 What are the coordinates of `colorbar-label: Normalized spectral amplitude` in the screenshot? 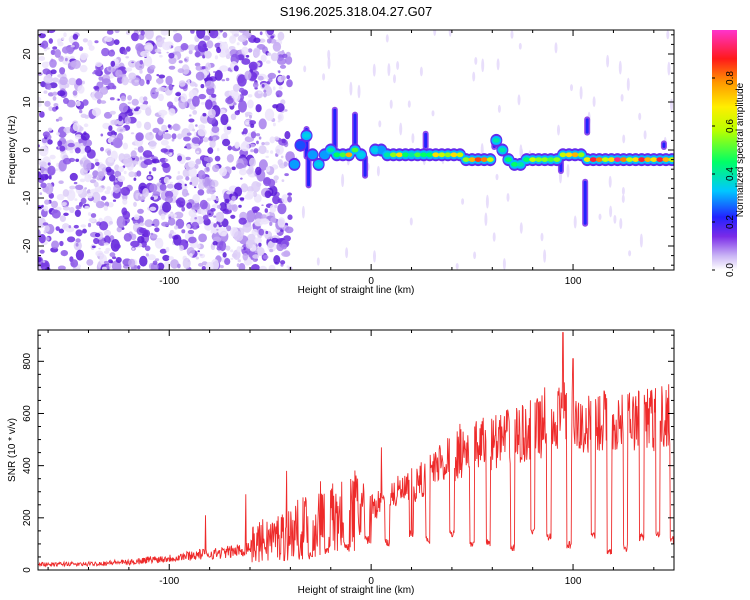 It's located at (740, 149).